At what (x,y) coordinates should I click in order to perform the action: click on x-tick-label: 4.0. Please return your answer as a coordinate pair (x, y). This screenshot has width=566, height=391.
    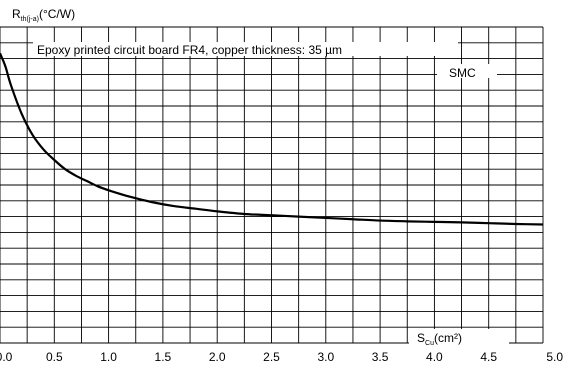
    Looking at the image, I should click on (434, 357).